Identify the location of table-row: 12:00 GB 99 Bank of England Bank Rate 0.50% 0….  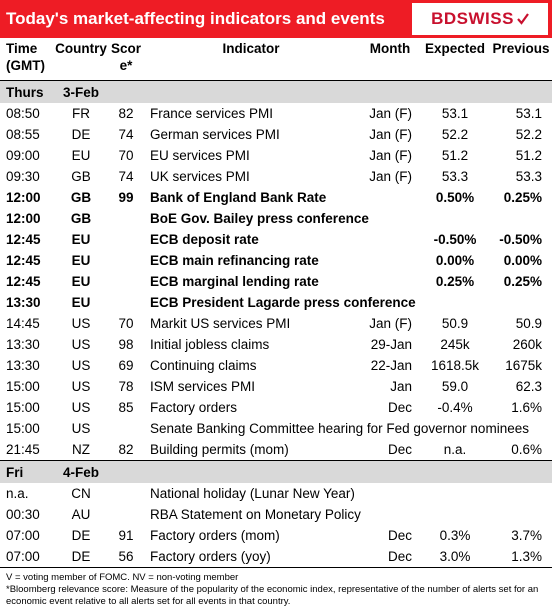
(276, 197).